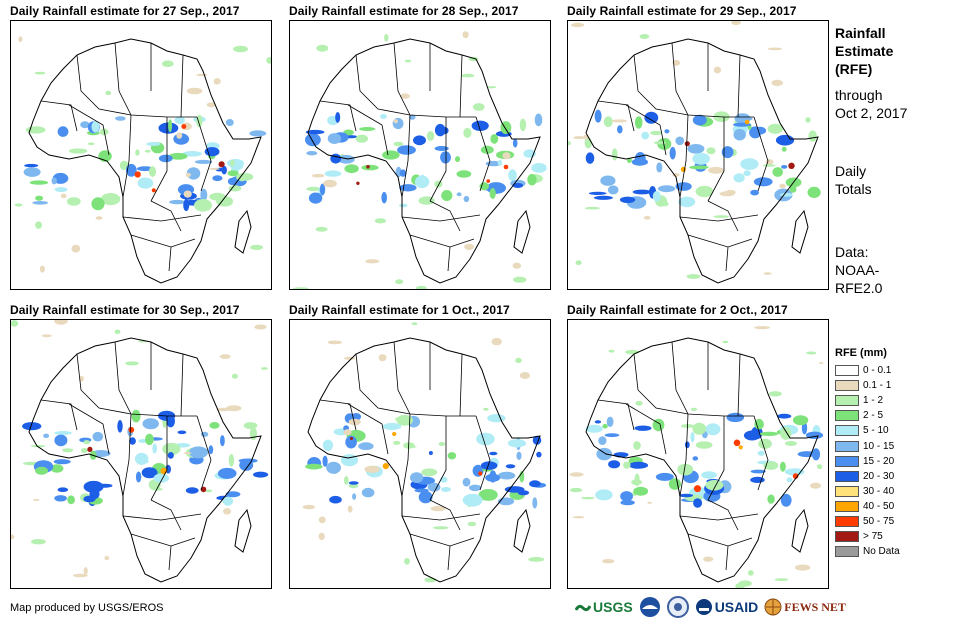 This screenshot has width=967, height=626. What do you see at coordinates (864, 51) in the screenshot?
I see `title-line: Estimate` at bounding box center [864, 51].